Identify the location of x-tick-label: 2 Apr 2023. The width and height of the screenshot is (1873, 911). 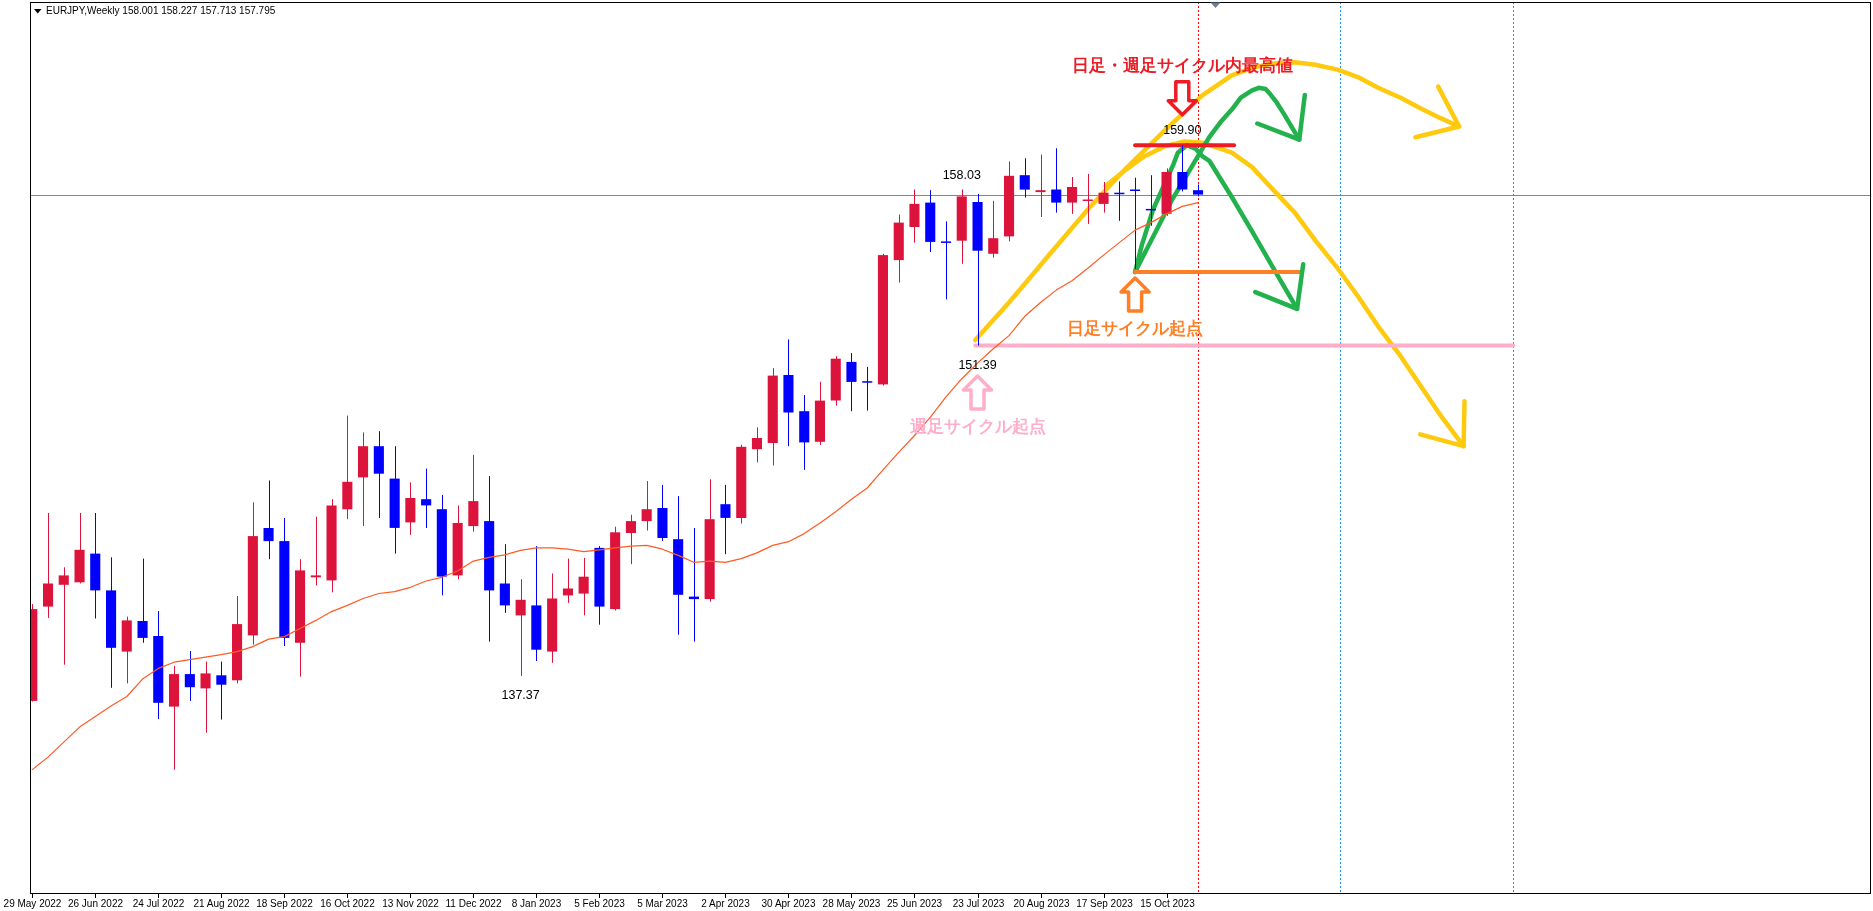
(726, 903).